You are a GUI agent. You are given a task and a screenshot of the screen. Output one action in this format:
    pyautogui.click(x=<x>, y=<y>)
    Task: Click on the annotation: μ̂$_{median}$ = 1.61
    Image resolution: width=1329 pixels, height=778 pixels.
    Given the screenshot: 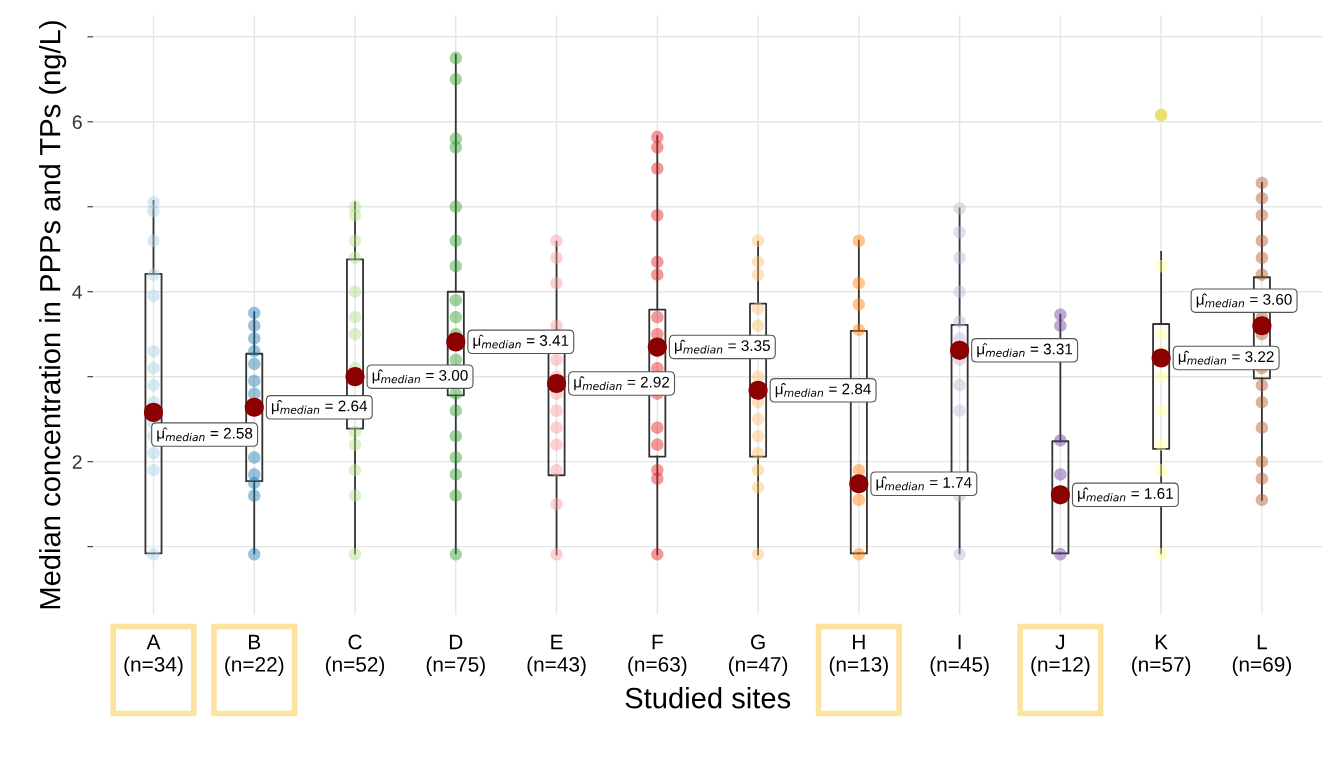 What is the action you would take?
    pyautogui.click(x=1125, y=494)
    